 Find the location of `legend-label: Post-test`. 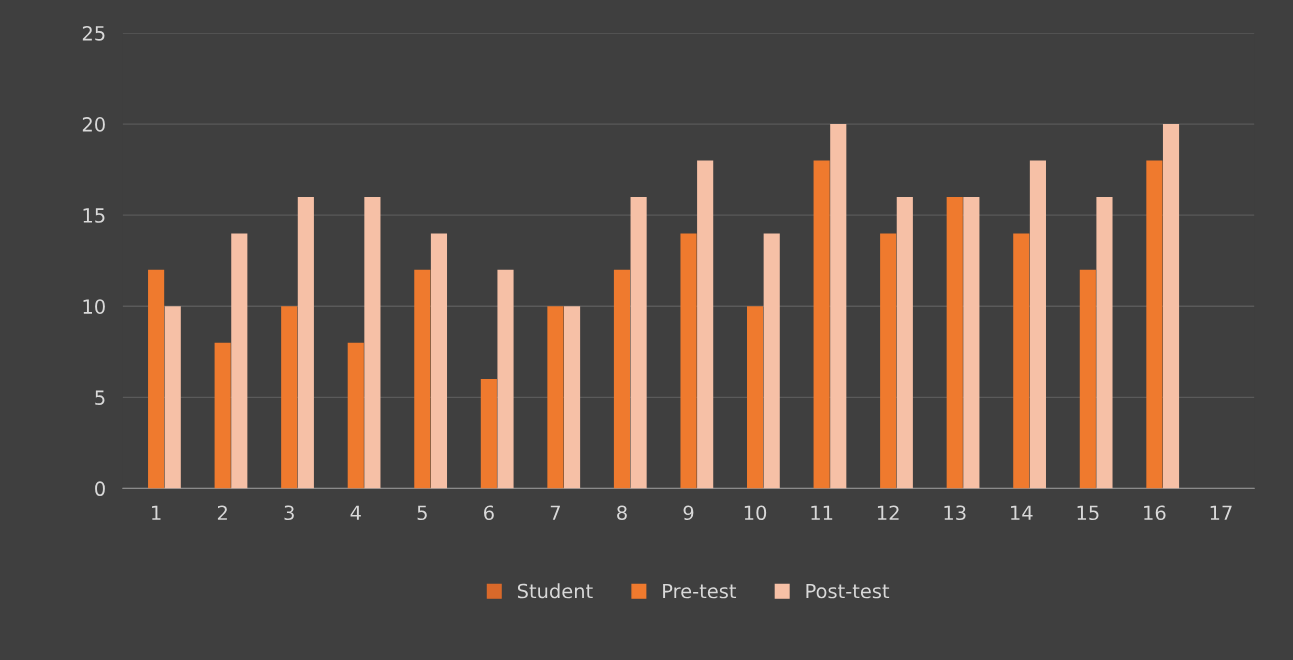

legend-label: Post-test is located at coordinates (848, 591).